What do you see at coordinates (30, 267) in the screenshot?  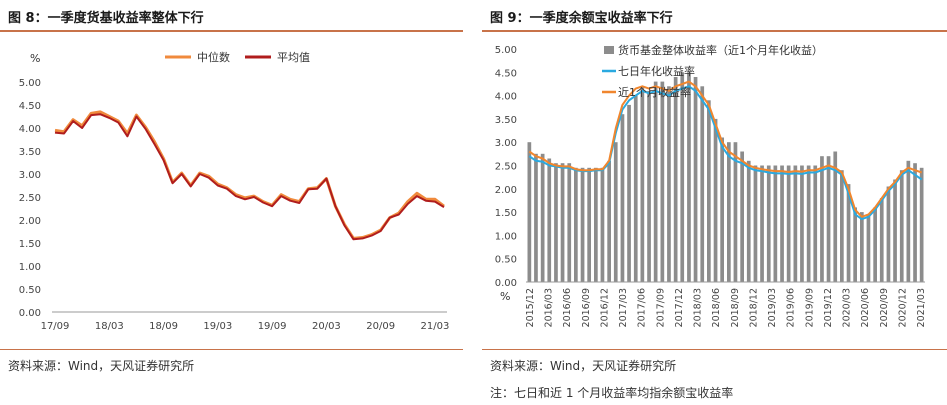 I see `y-tick-label: 1.00` at bounding box center [30, 267].